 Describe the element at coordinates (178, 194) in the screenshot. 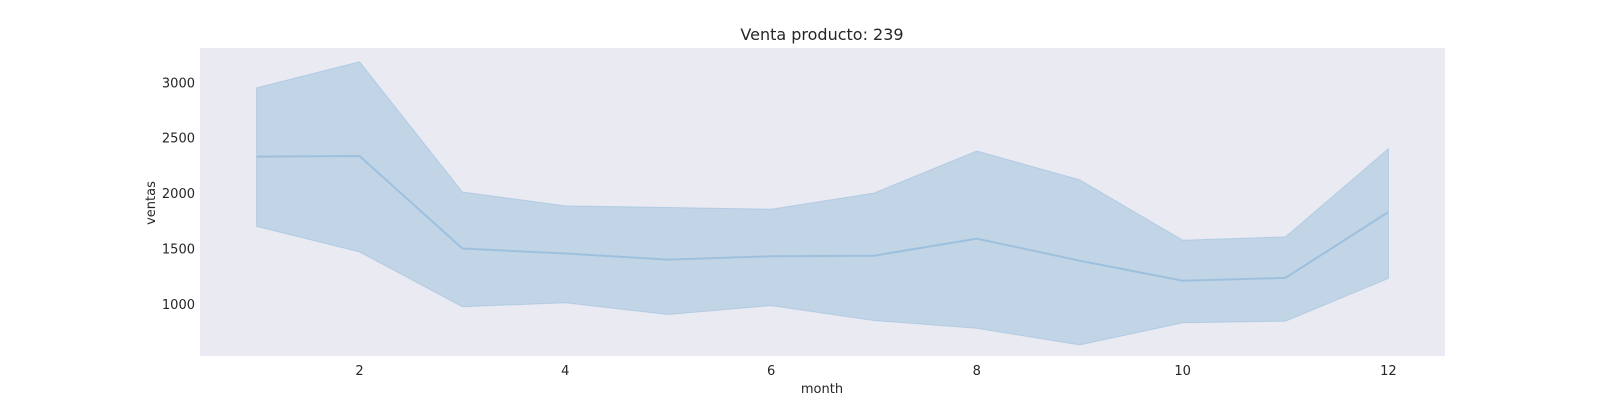

I see `y-tick-label: 2000` at that location.